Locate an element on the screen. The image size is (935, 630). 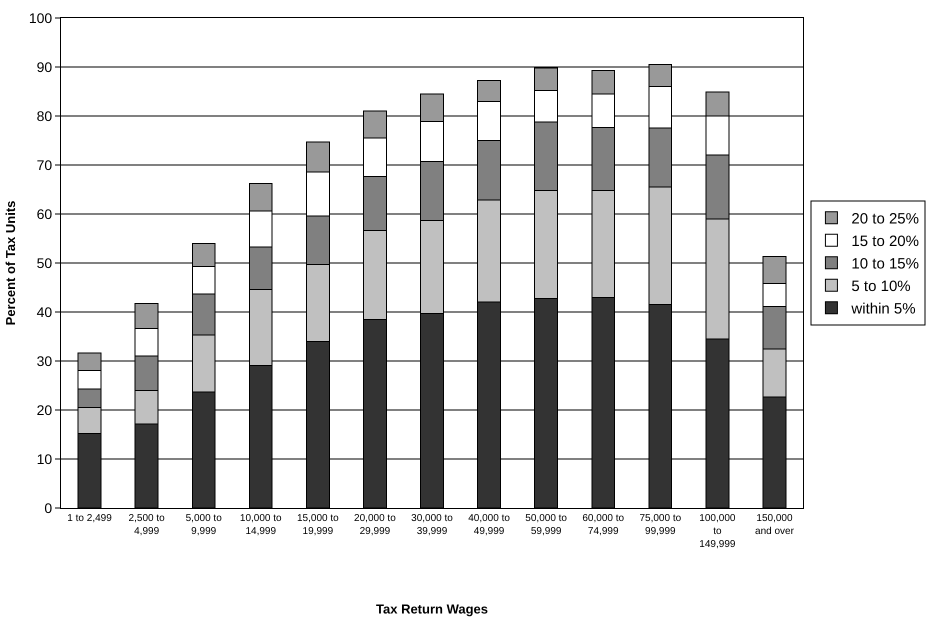
x-tick-label: 1 to 2,499 is located at coordinates (89, 518).